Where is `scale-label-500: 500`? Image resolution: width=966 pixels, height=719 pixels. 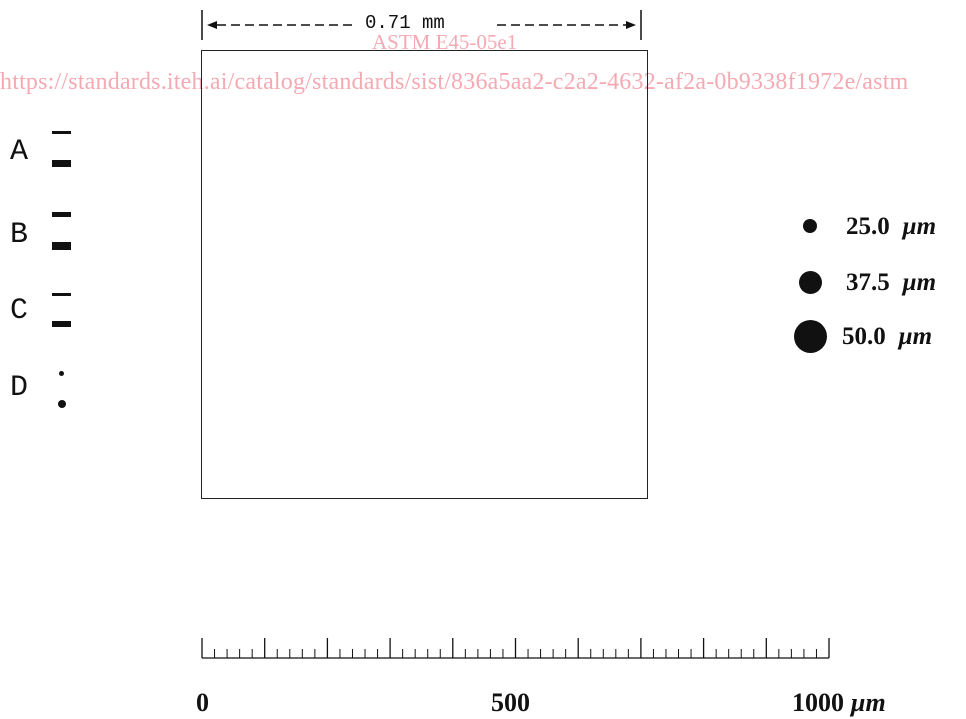 scale-label-500: 500 is located at coordinates (510, 702).